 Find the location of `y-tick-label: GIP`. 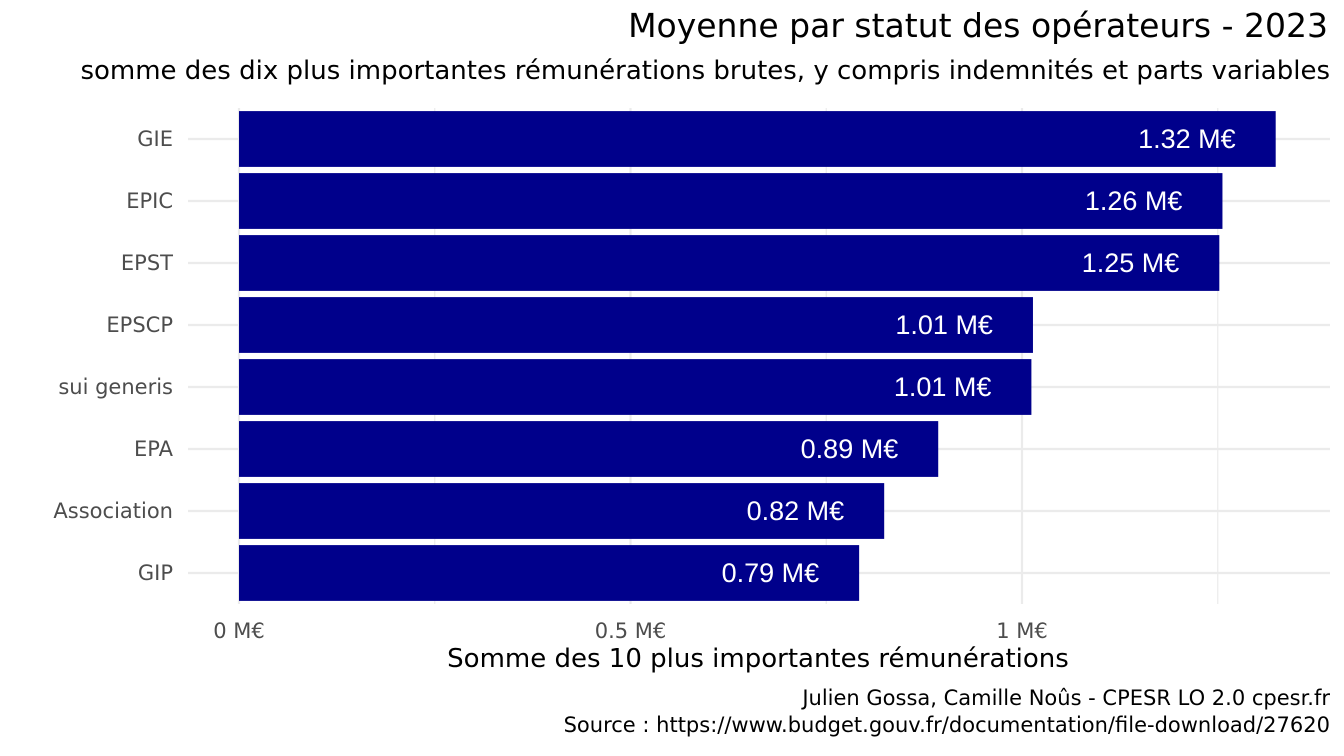

y-tick-label: GIP is located at coordinates (155, 573).